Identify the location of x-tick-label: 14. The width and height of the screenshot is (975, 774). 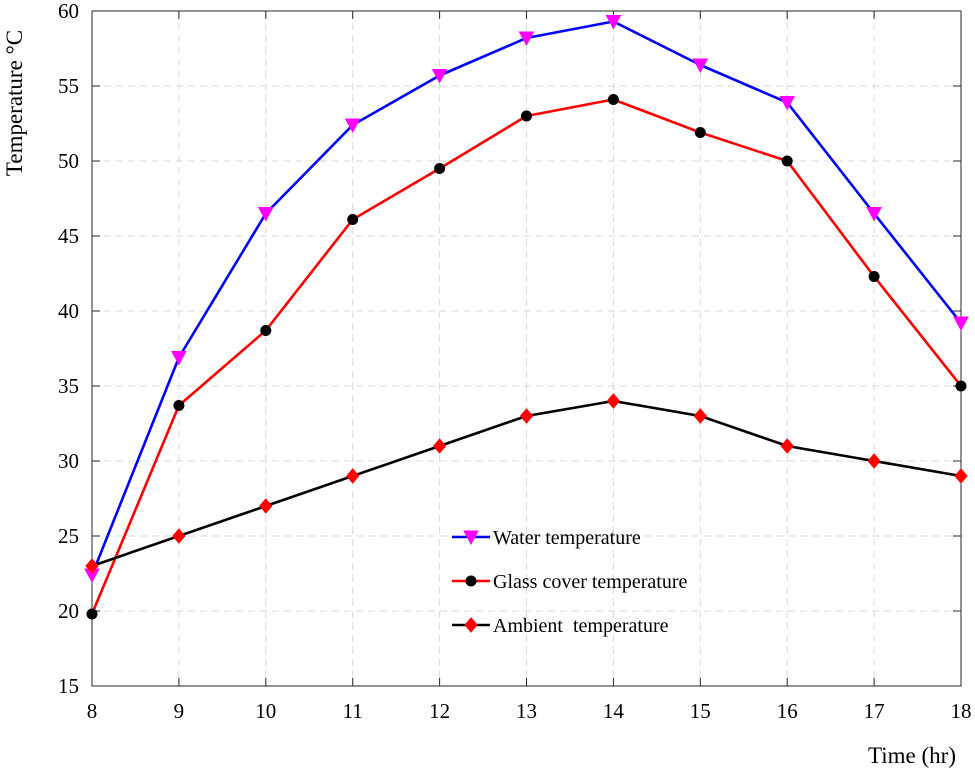
(614, 711).